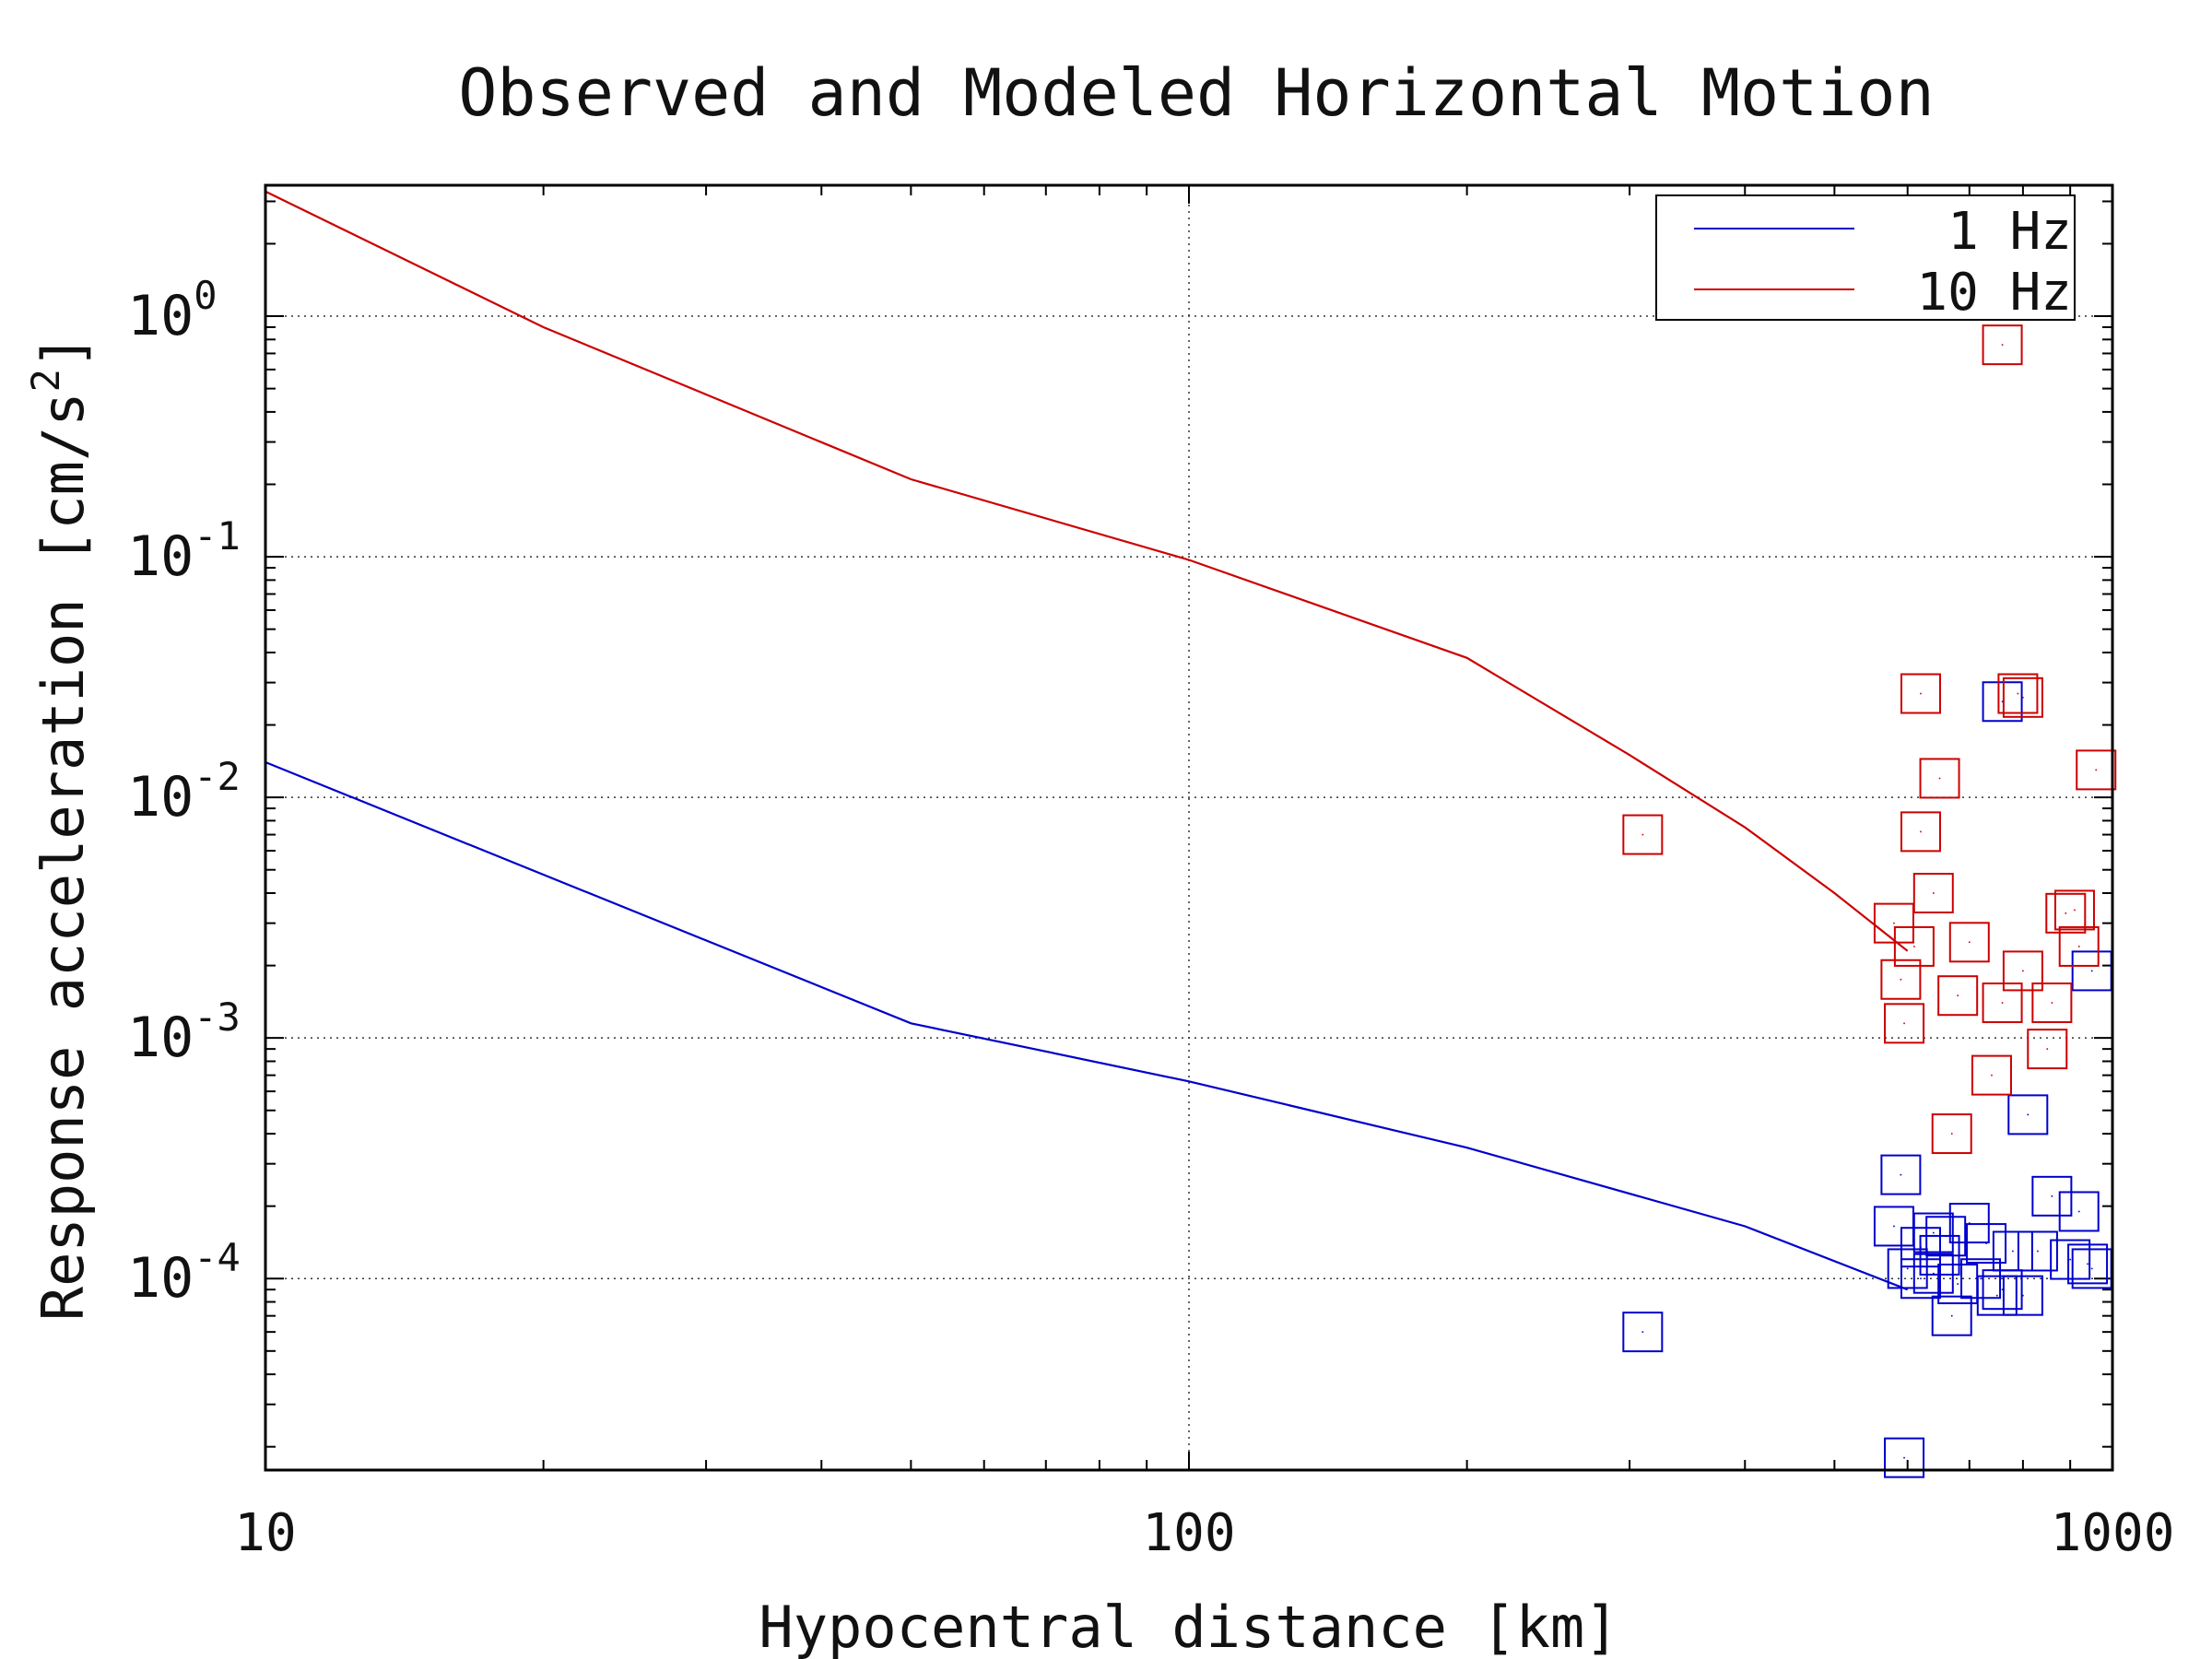  I want to click on y-tick-labels: 10⁰ 10⁻¹ 10⁻² 10⁻³ 10⁻⁴, so click(184, 792).